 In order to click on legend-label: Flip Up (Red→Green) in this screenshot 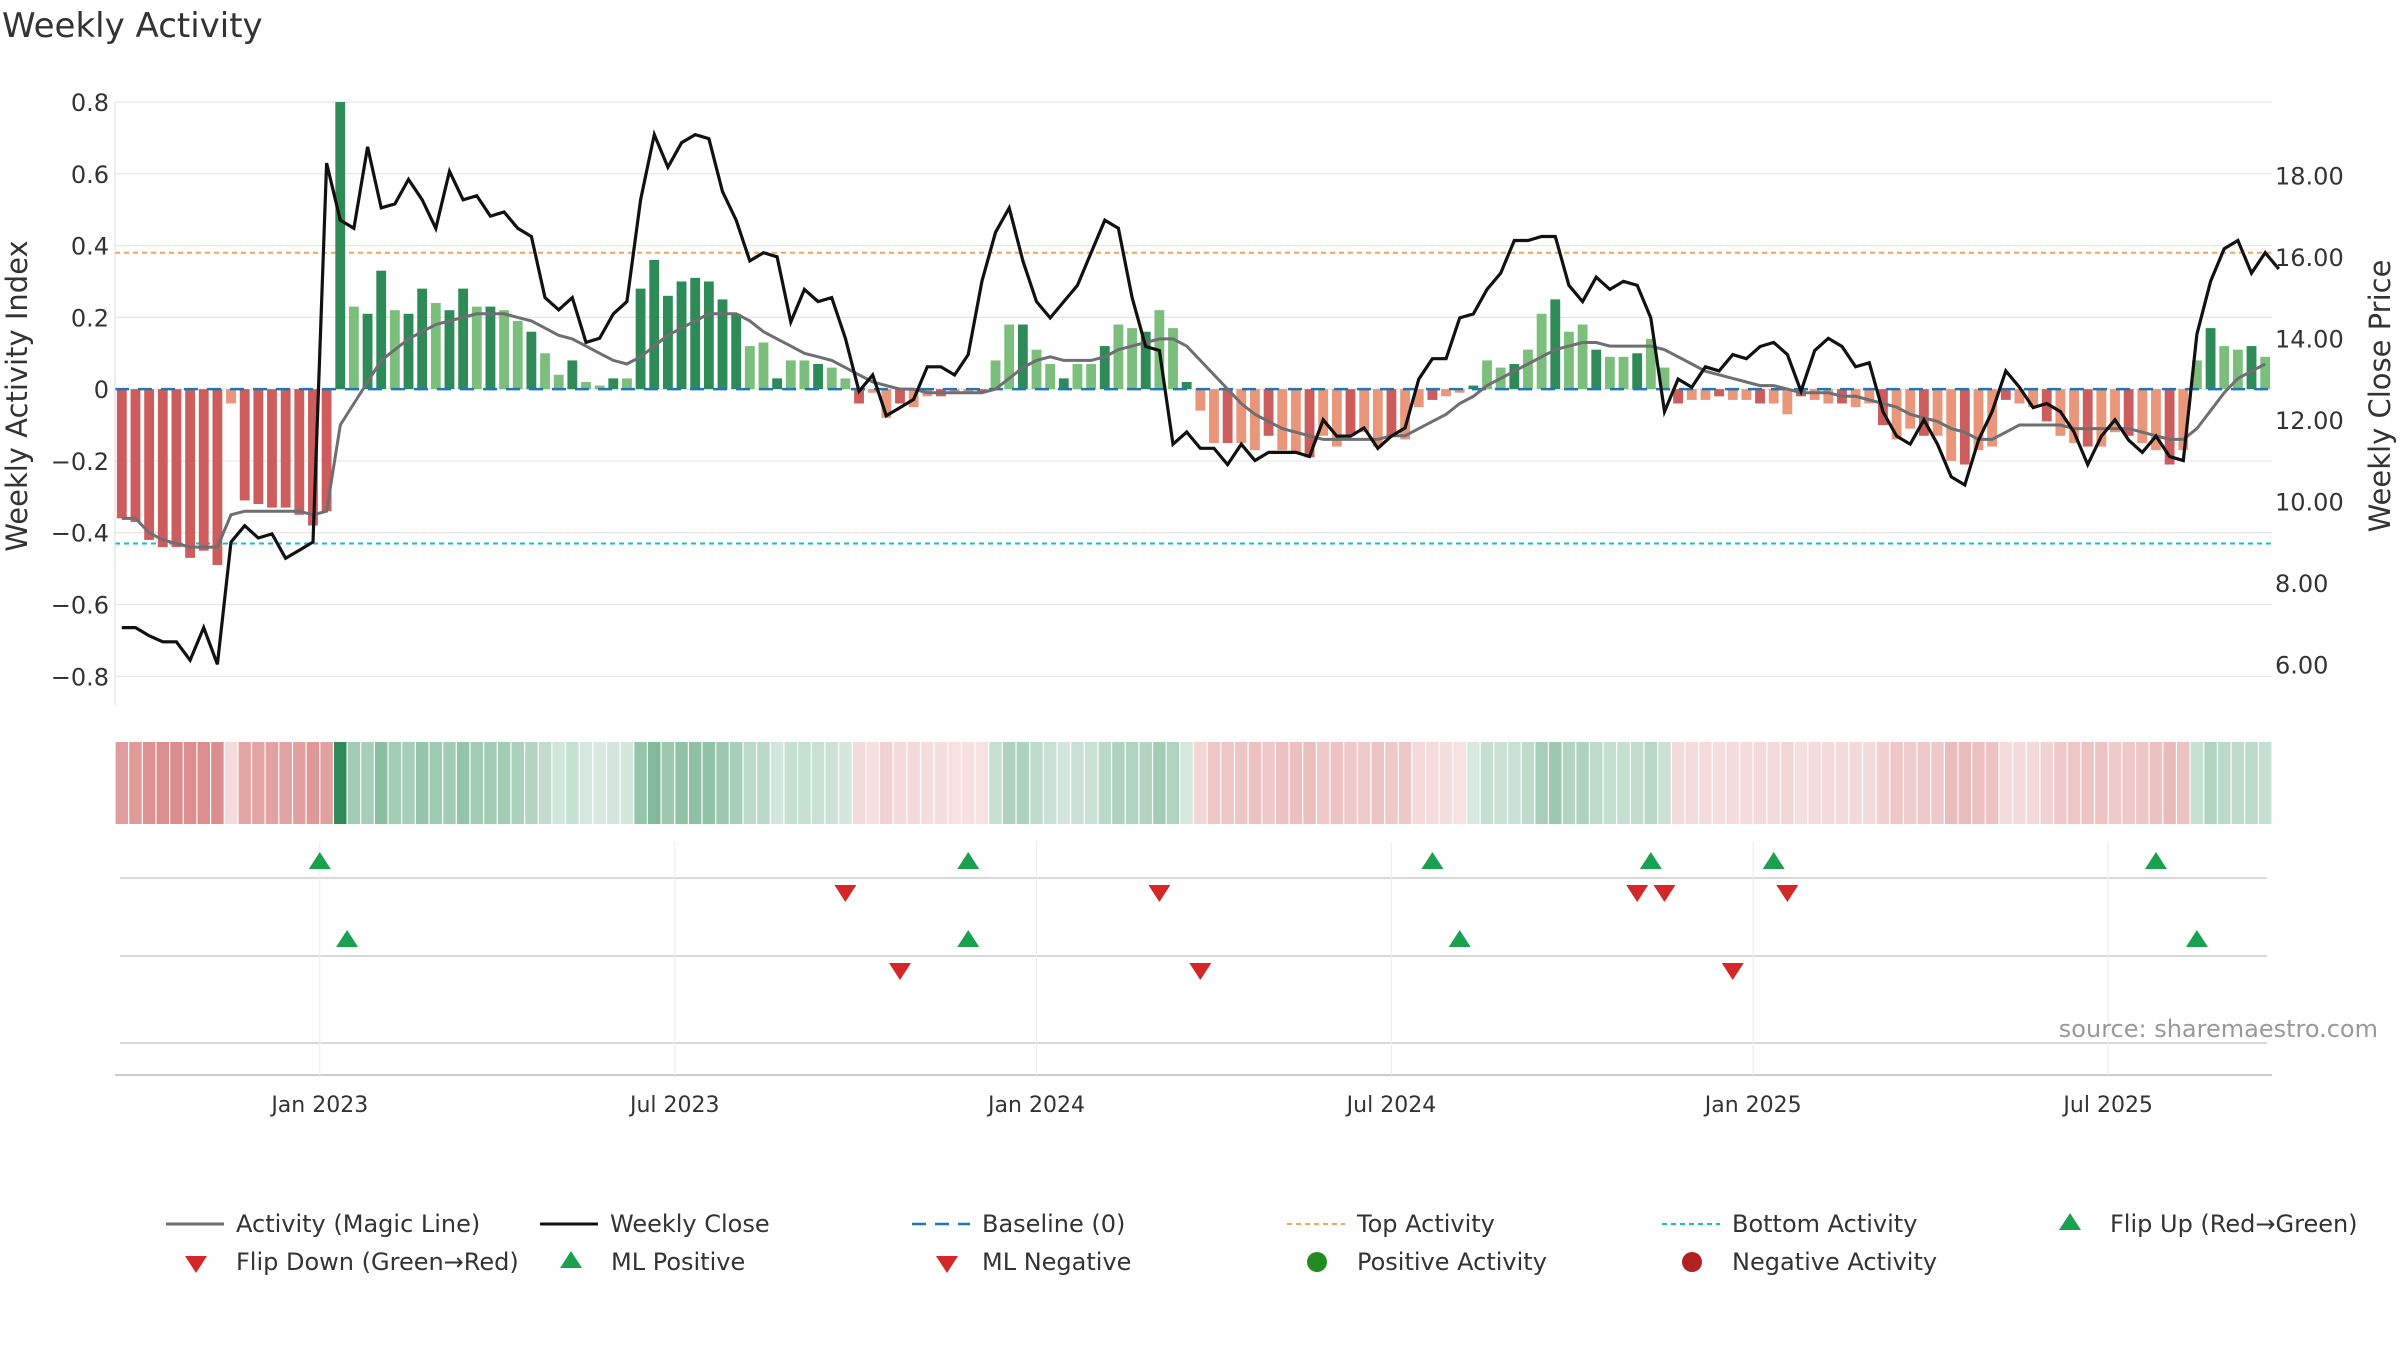, I will do `click(2234, 1224)`.